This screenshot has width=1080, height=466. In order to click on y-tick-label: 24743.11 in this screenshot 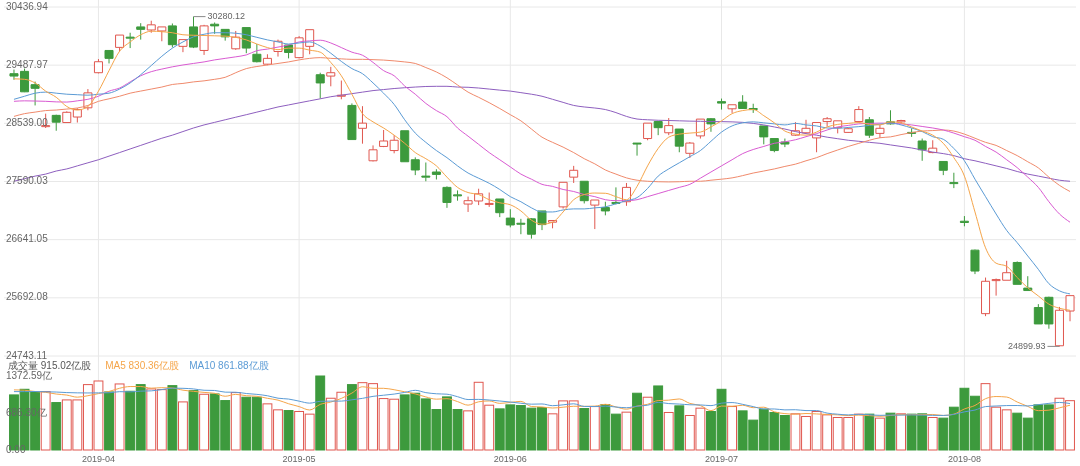, I will do `click(27, 355)`.